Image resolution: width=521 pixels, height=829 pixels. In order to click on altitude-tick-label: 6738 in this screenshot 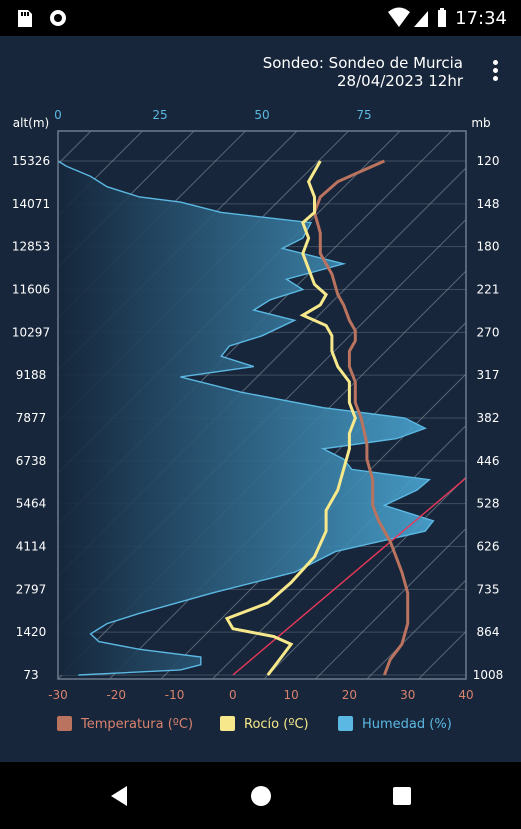, I will do `click(31, 461)`.